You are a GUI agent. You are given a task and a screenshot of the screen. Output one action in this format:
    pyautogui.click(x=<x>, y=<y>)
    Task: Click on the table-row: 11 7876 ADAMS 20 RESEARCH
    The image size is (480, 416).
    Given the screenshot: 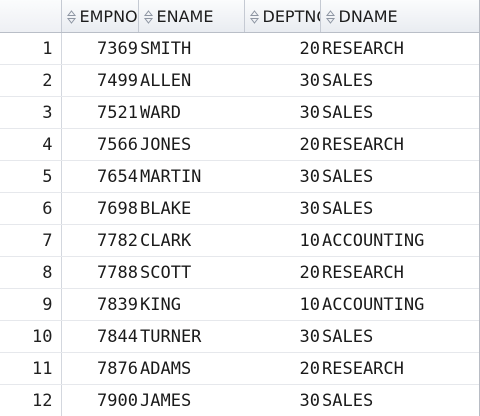 What is the action you would take?
    pyautogui.click(x=239, y=368)
    